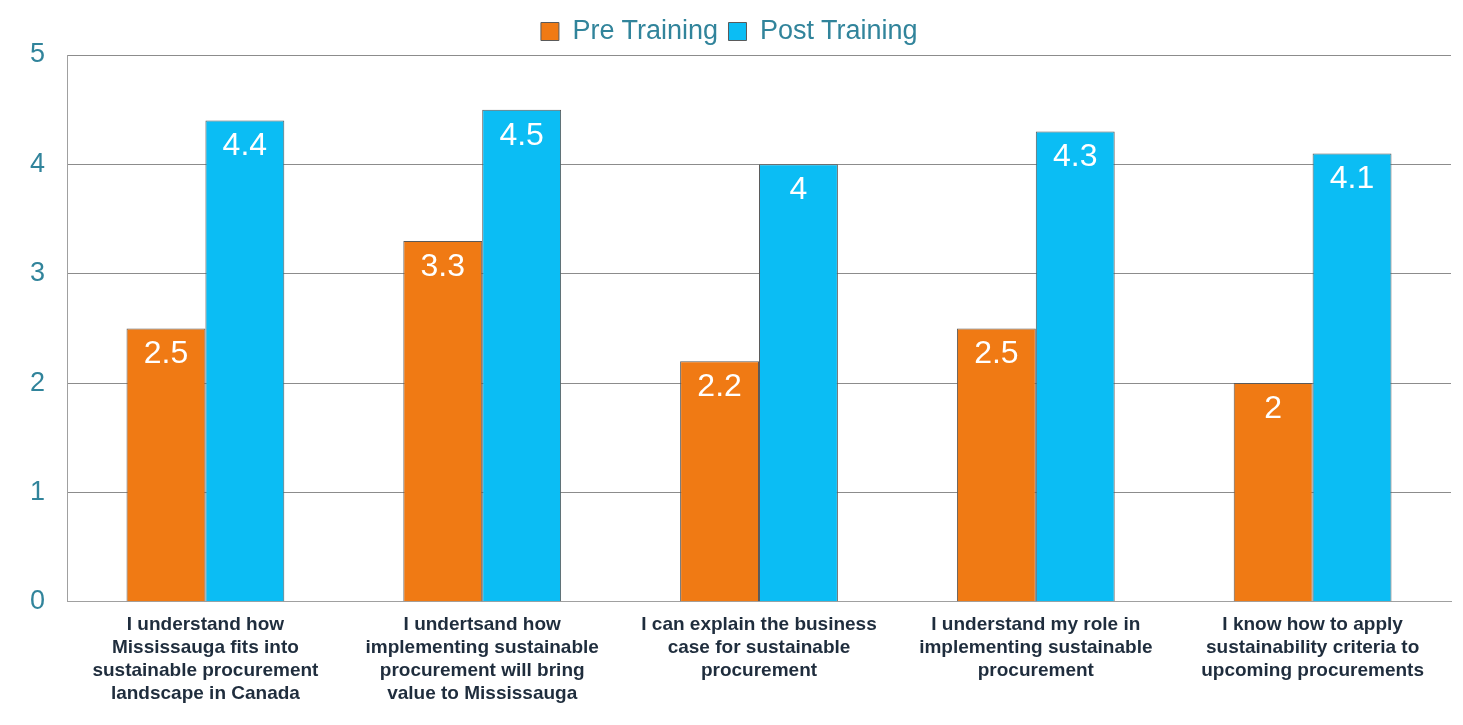 This screenshot has width=1463, height=725. I want to click on legend-label: Post Training, so click(838, 29).